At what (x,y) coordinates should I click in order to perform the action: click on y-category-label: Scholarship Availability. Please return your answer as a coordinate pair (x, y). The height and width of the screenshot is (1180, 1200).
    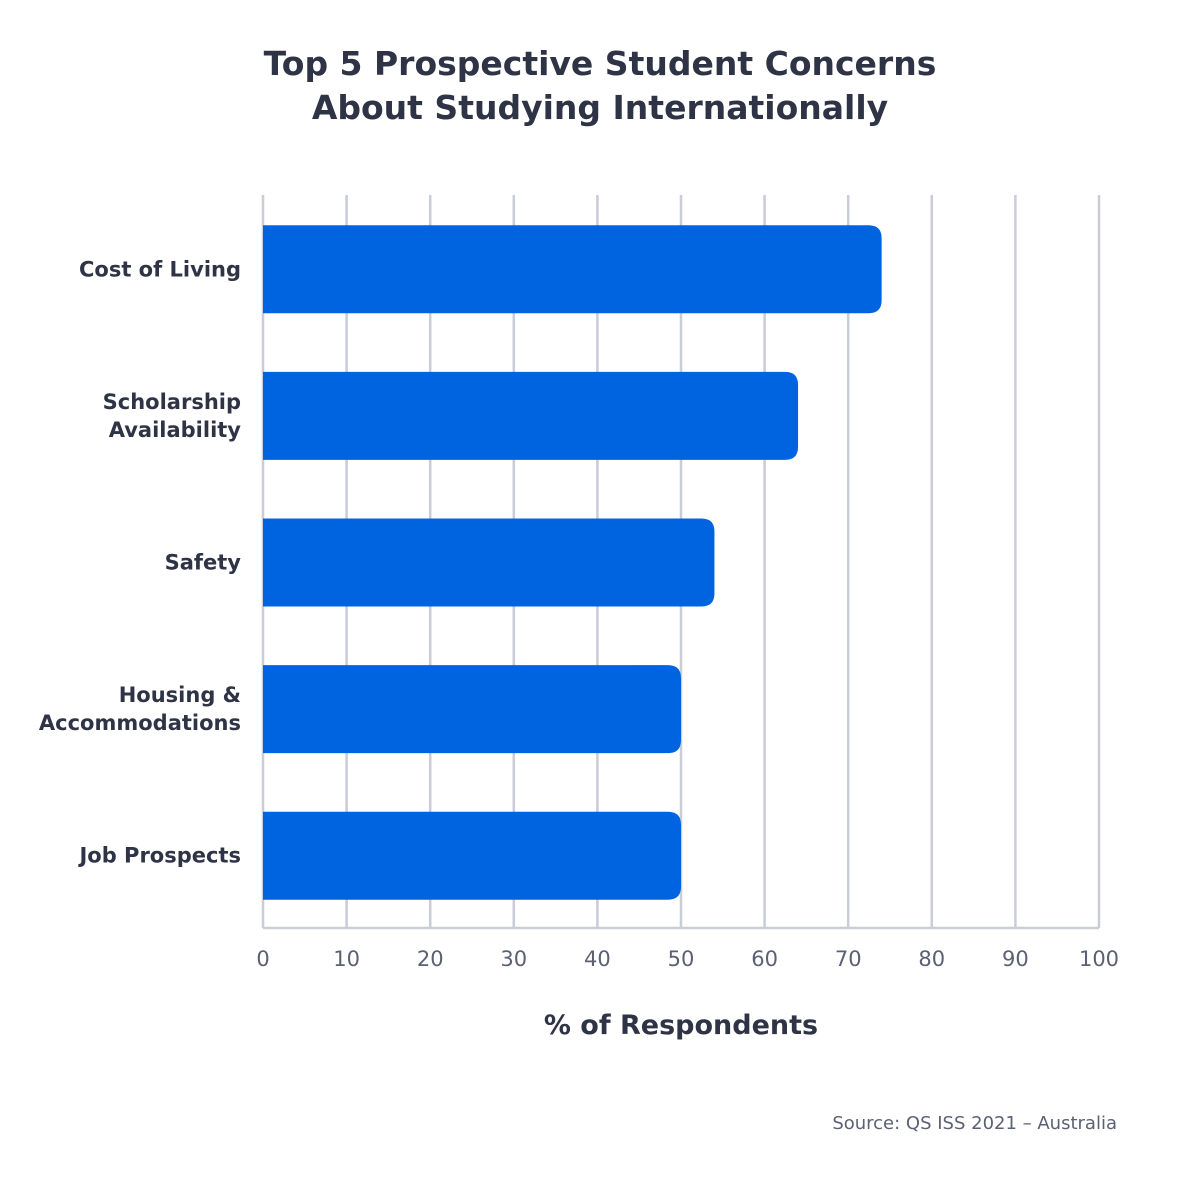
    Looking at the image, I should click on (172, 416).